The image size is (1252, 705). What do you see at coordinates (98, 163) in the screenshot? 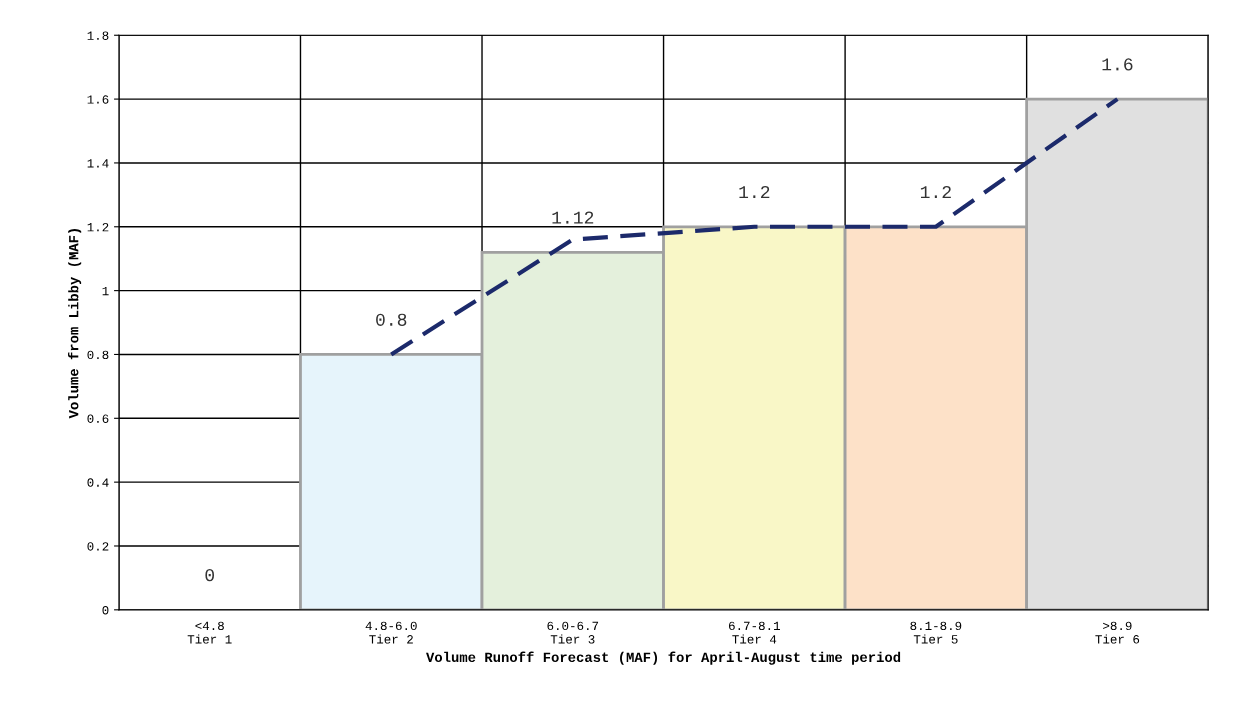
I see `y-tick-label: 1.4` at bounding box center [98, 163].